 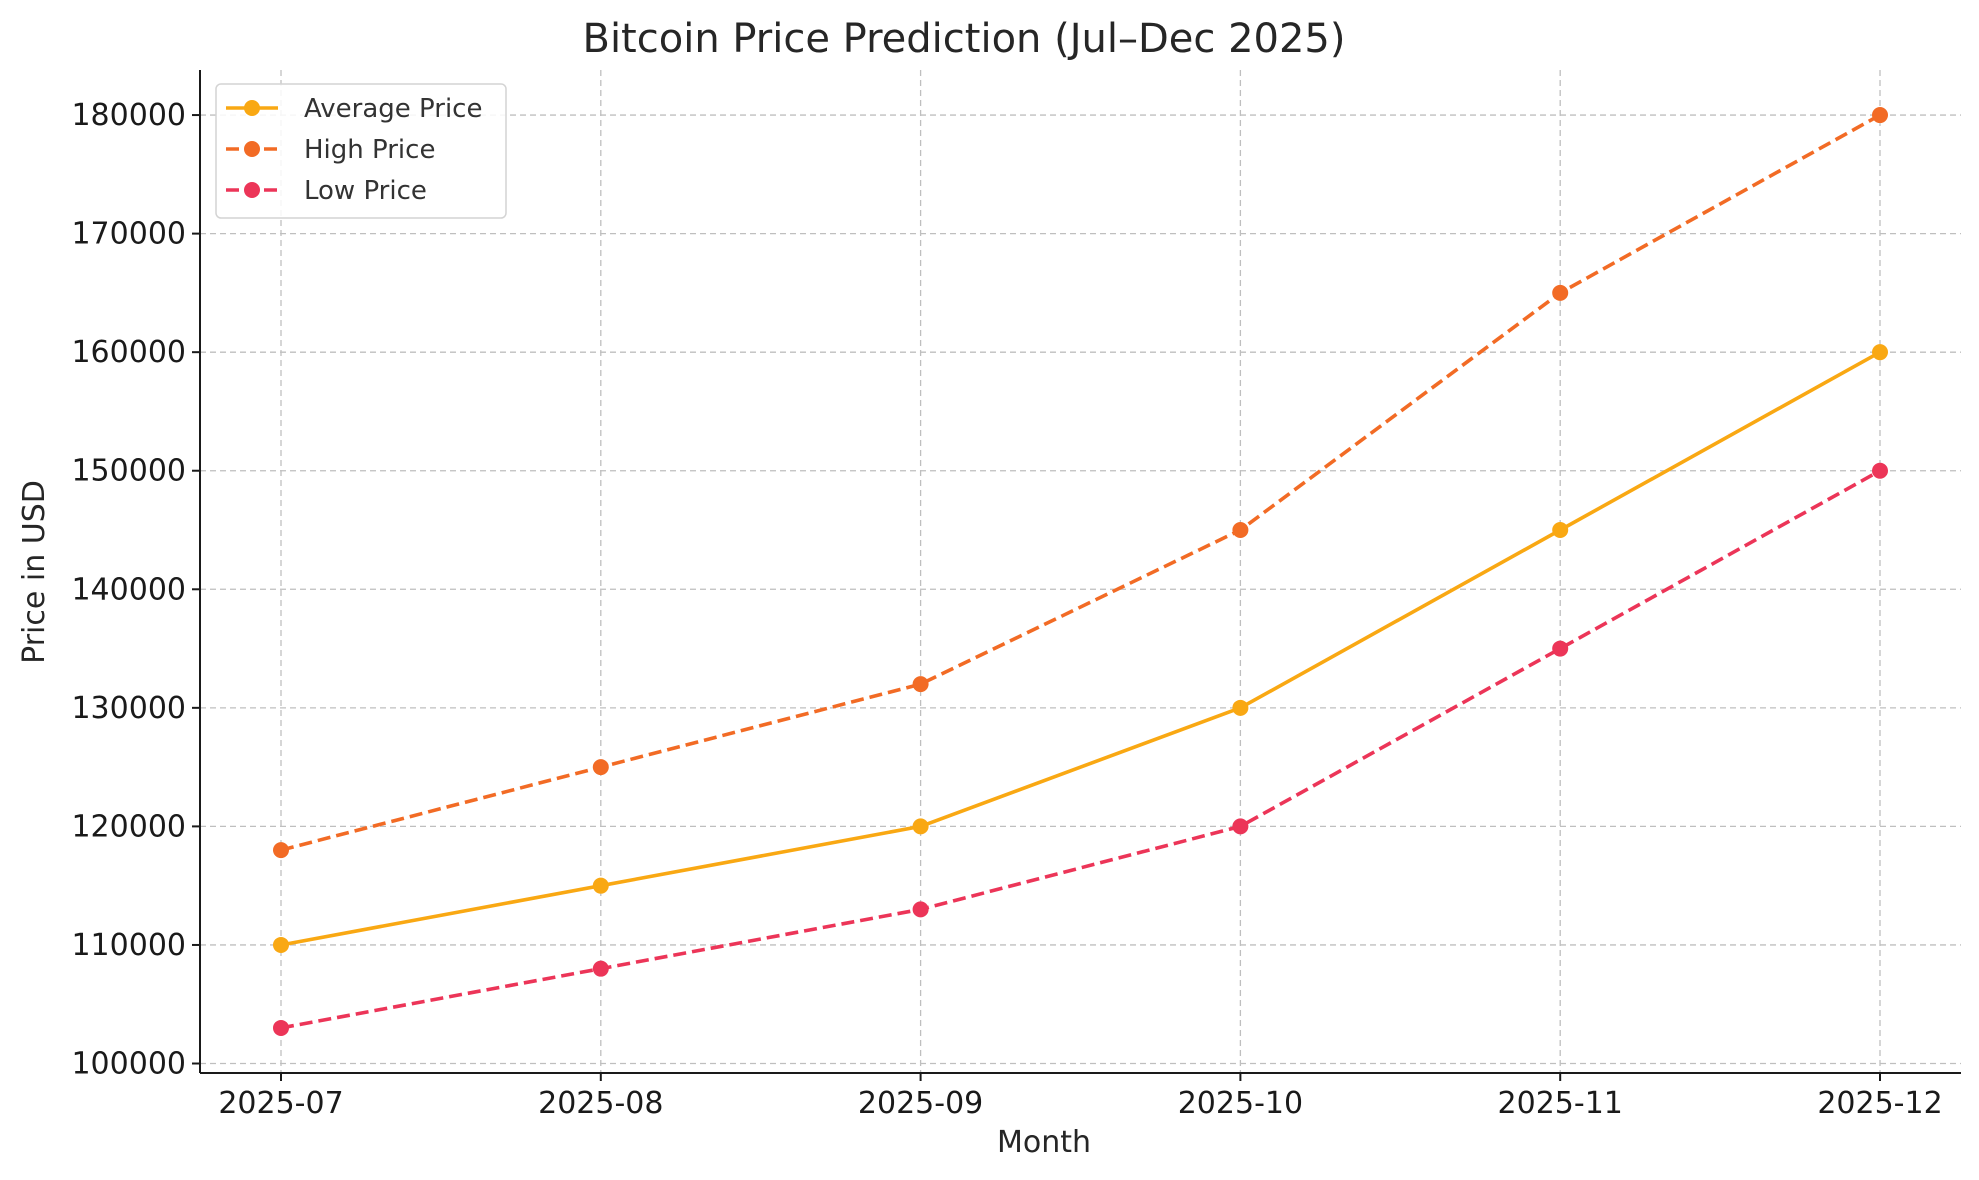 I want to click on x-tick-label: 2025-09, so click(x=920, y=1103).